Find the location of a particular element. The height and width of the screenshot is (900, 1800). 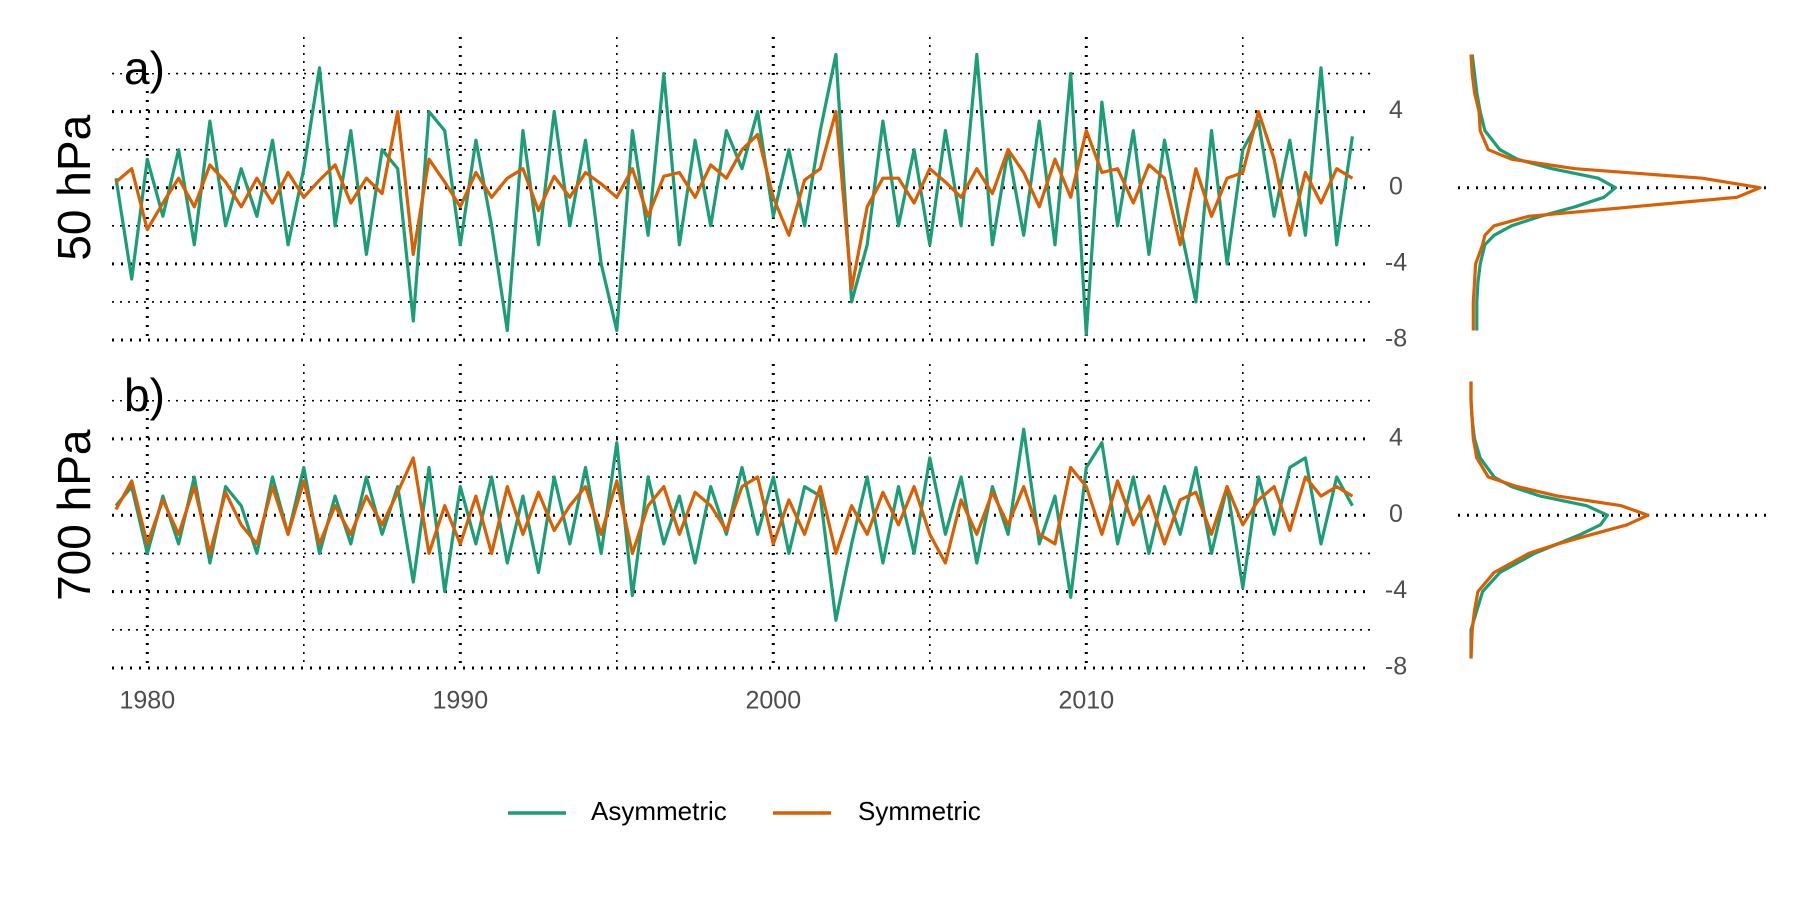

legend-label: Symmetric is located at coordinates (919, 811).